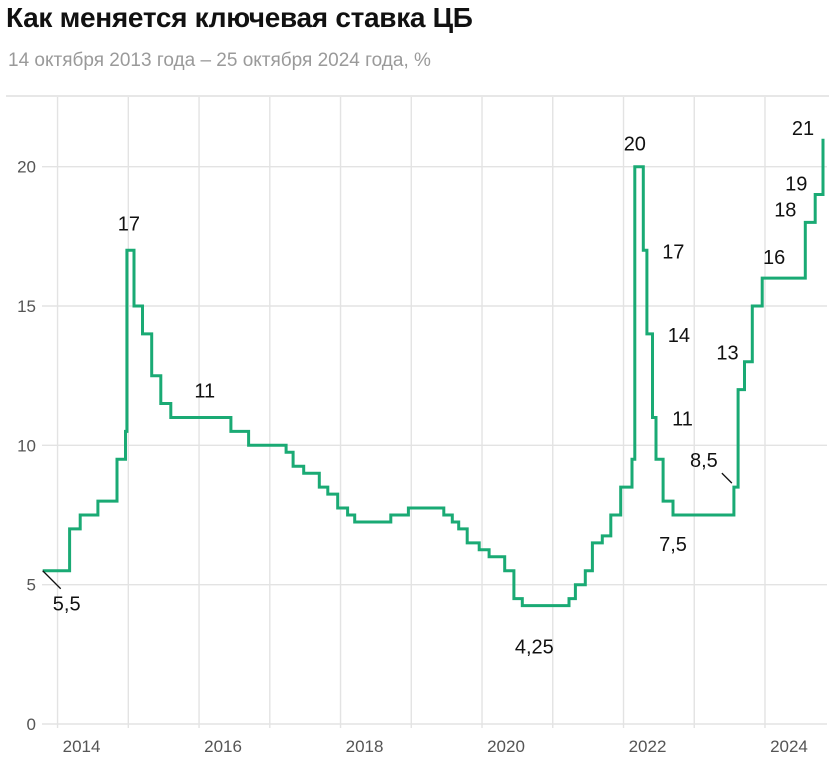 Image resolution: width=835 pixels, height=765 pixels. What do you see at coordinates (506, 746) in the screenshot?
I see `x-tick-label: 2020` at bounding box center [506, 746].